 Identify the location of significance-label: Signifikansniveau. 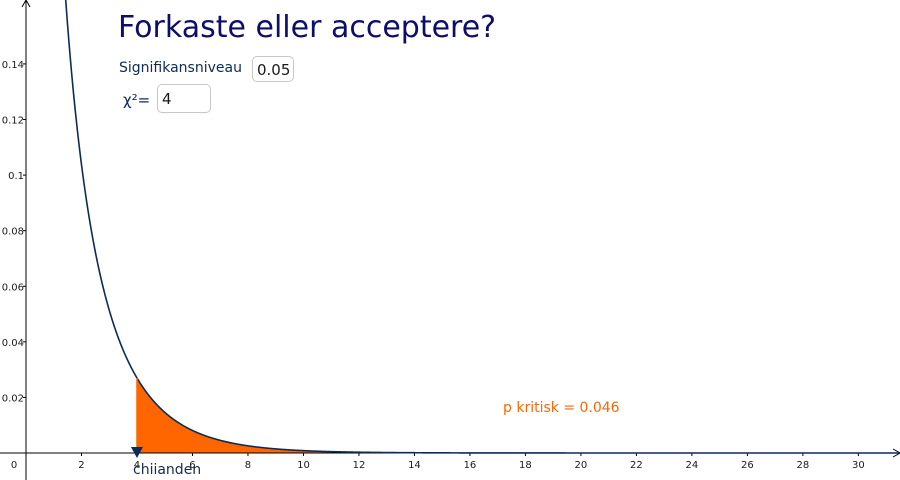
(180, 68).